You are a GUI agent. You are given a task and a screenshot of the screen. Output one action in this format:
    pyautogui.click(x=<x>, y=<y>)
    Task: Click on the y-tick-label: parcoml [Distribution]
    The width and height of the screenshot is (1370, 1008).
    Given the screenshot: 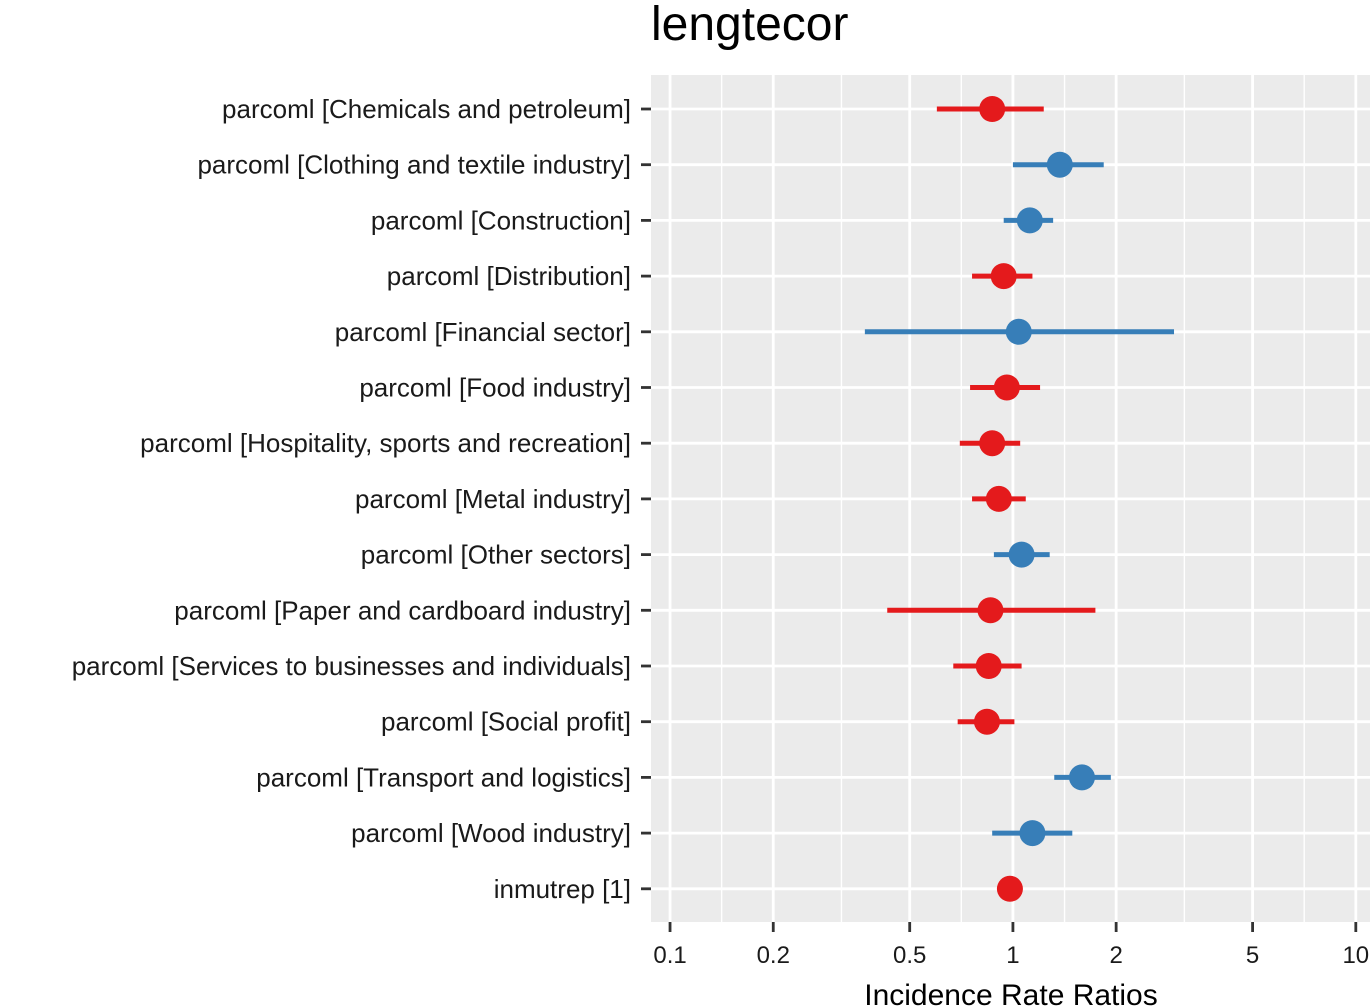 What is the action you would take?
    pyautogui.click(x=509, y=276)
    